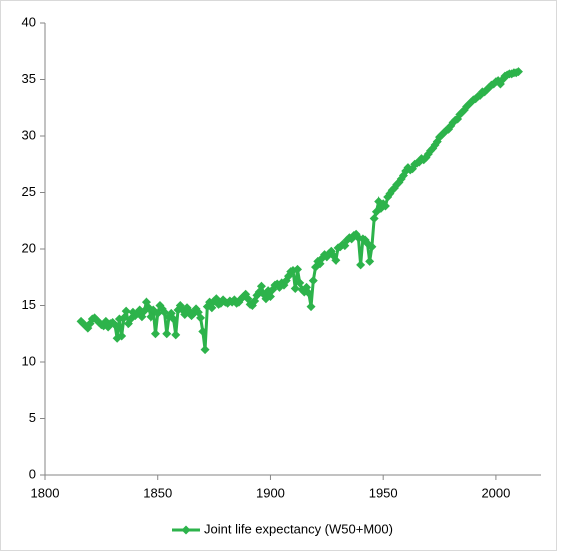 The width and height of the screenshot is (566, 552). What do you see at coordinates (29, 21) in the screenshot?
I see `y-tick-label: 40` at bounding box center [29, 21].